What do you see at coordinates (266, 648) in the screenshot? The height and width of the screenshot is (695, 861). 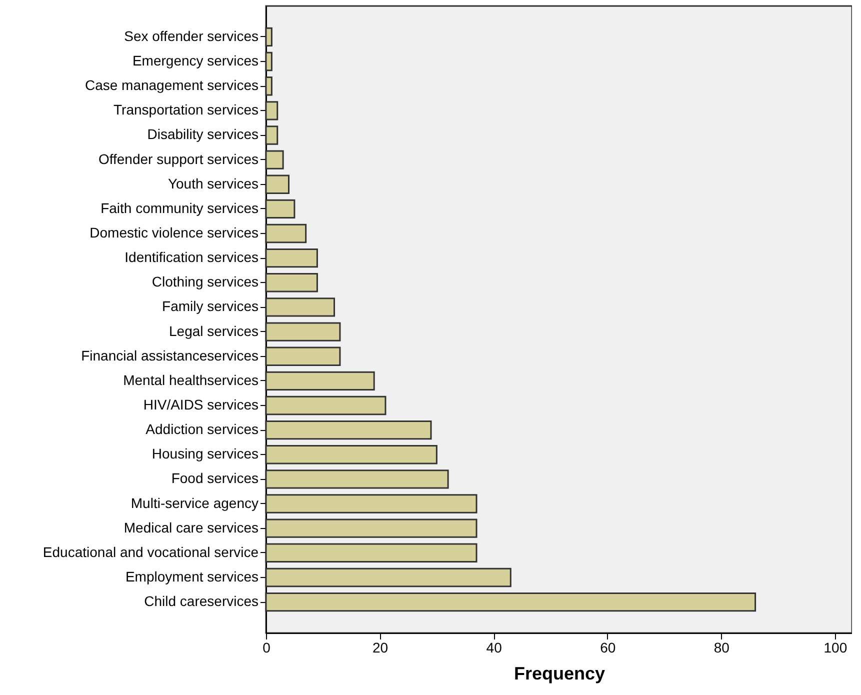 I see `x-tick-label: 0` at bounding box center [266, 648].